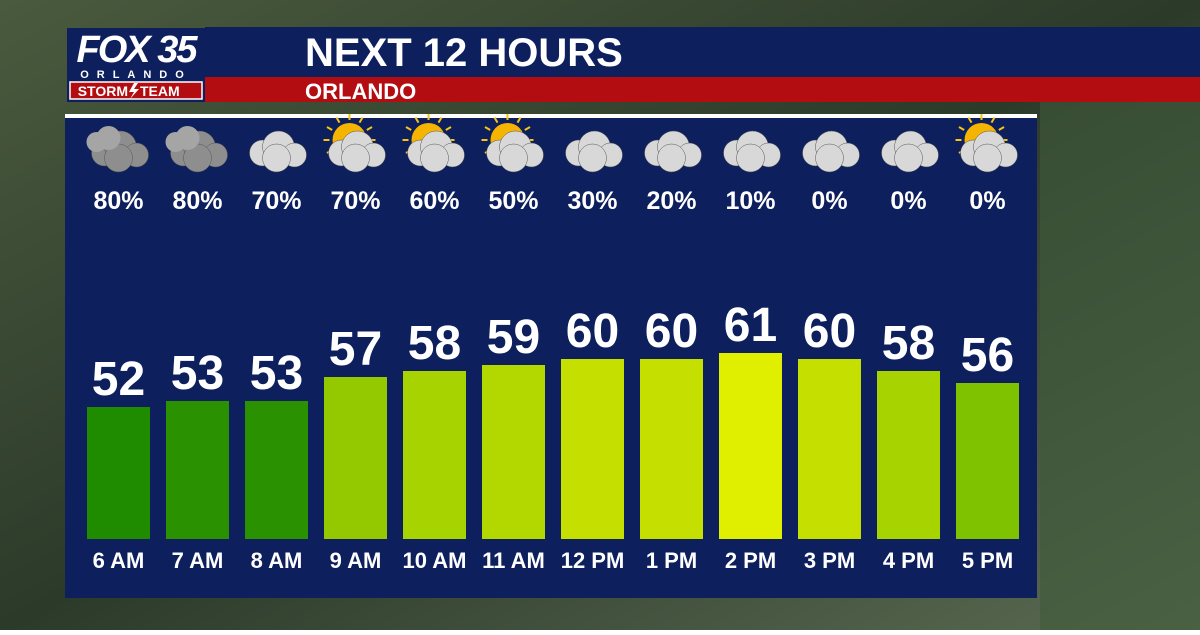 The width and height of the screenshot is (1200, 635). Describe the element at coordinates (513, 337) in the screenshot. I see `temp-label: 59` at that location.